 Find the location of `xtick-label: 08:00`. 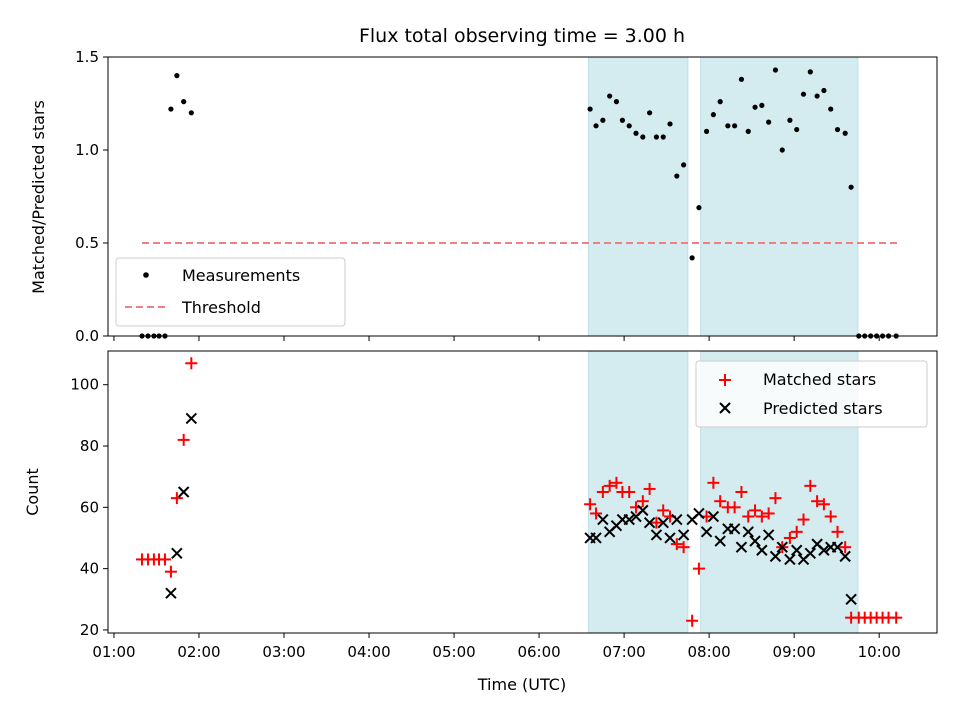

xtick-label: 08:00 is located at coordinates (709, 652).